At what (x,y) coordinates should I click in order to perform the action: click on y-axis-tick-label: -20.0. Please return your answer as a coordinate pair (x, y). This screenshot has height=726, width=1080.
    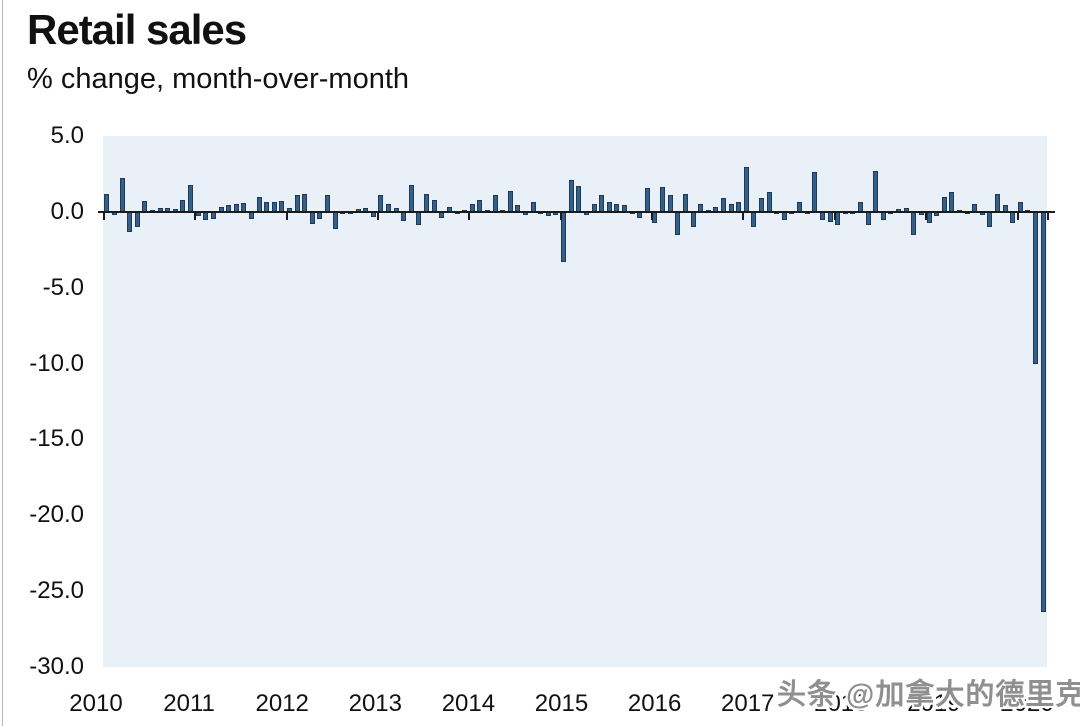
    Looking at the image, I should click on (56, 515).